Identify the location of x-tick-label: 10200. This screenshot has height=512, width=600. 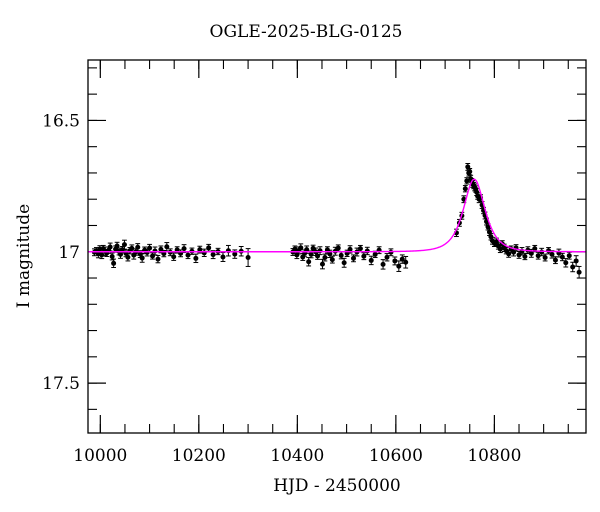
(199, 456).